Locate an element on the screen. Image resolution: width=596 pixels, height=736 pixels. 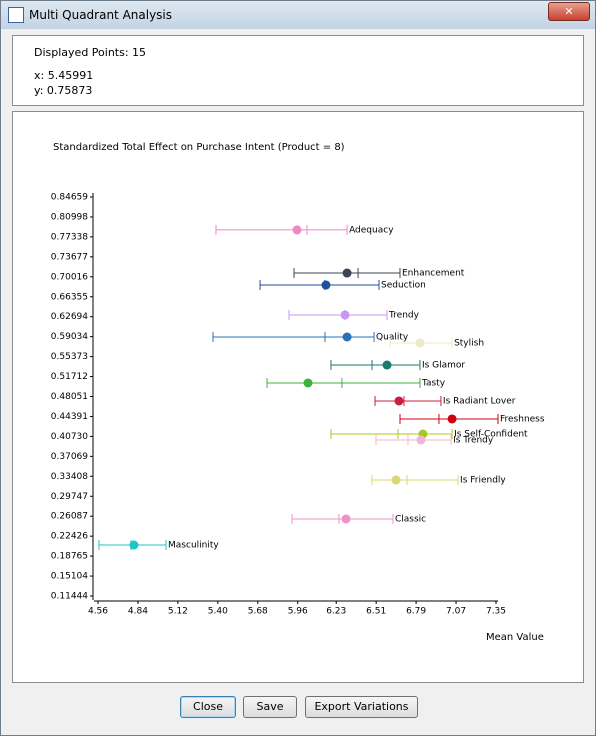
x-tick-label: 7.07 is located at coordinates (456, 612).